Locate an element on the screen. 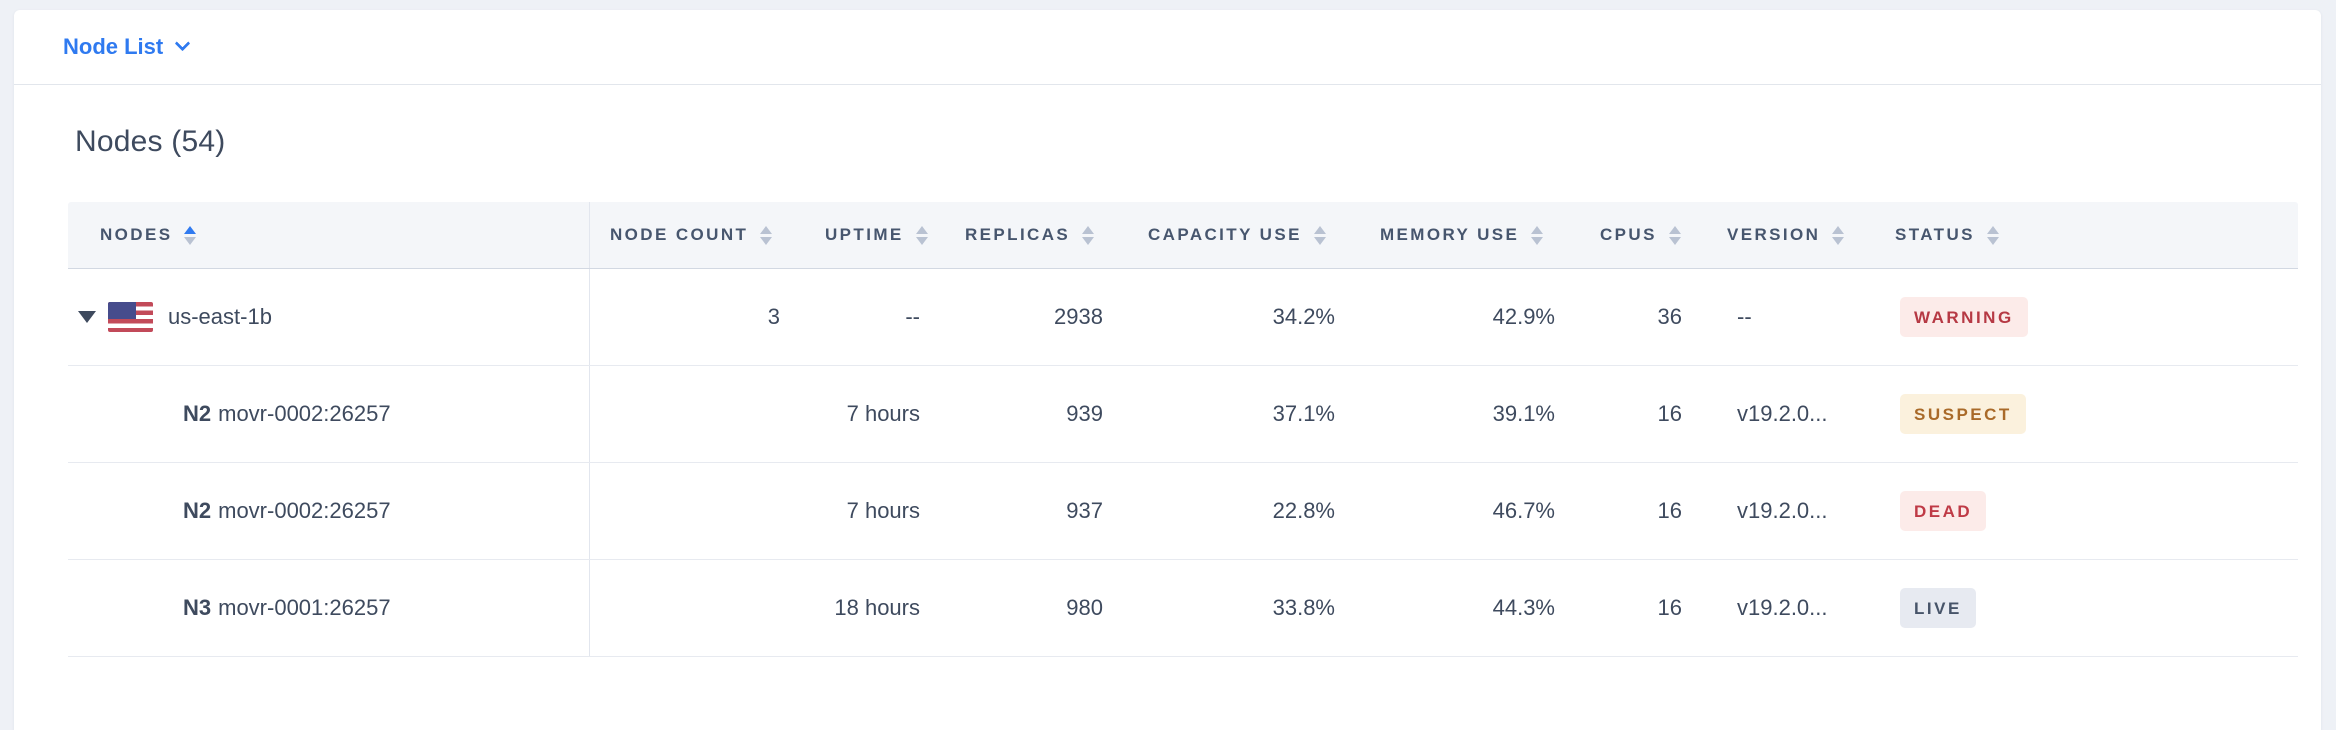  memory-use-cell: 44.3% is located at coordinates (1523, 607).